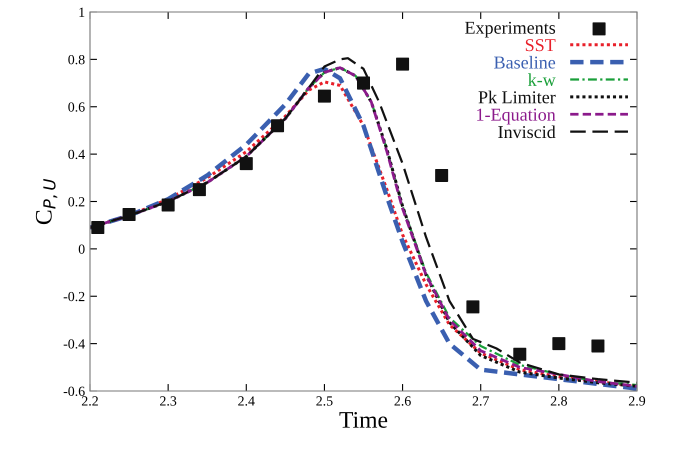 Image resolution: width=676 pixels, height=452 pixels. Describe the element at coordinates (81, 12) in the screenshot. I see `y-tick-label: 1` at that location.